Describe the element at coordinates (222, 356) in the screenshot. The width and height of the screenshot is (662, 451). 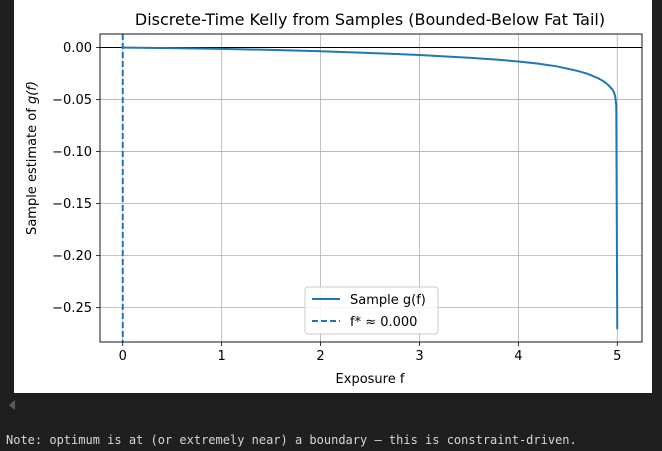
I see `x-tick-label: 1` at that location.